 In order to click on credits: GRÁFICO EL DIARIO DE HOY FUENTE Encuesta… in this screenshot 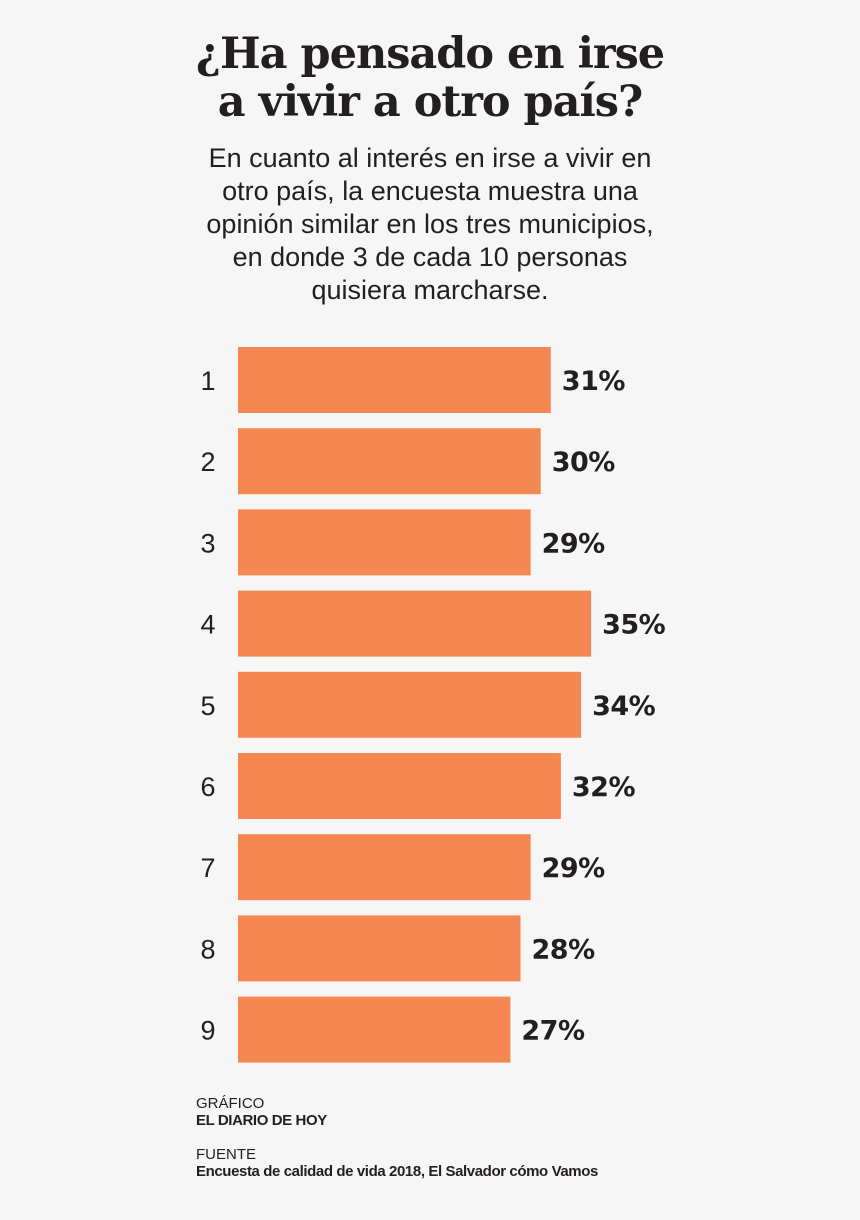, I will do `click(397, 1137)`.